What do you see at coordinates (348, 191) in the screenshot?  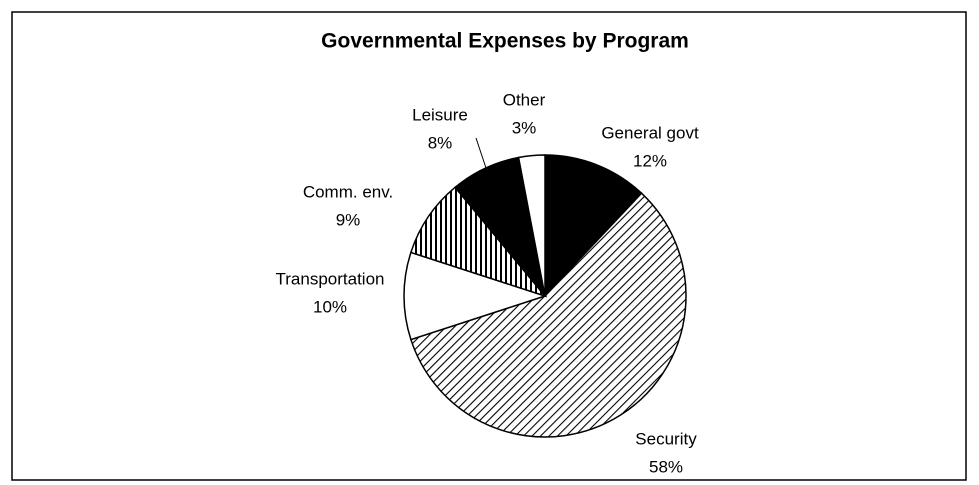 I see `slice-label: Comm. env.` at bounding box center [348, 191].